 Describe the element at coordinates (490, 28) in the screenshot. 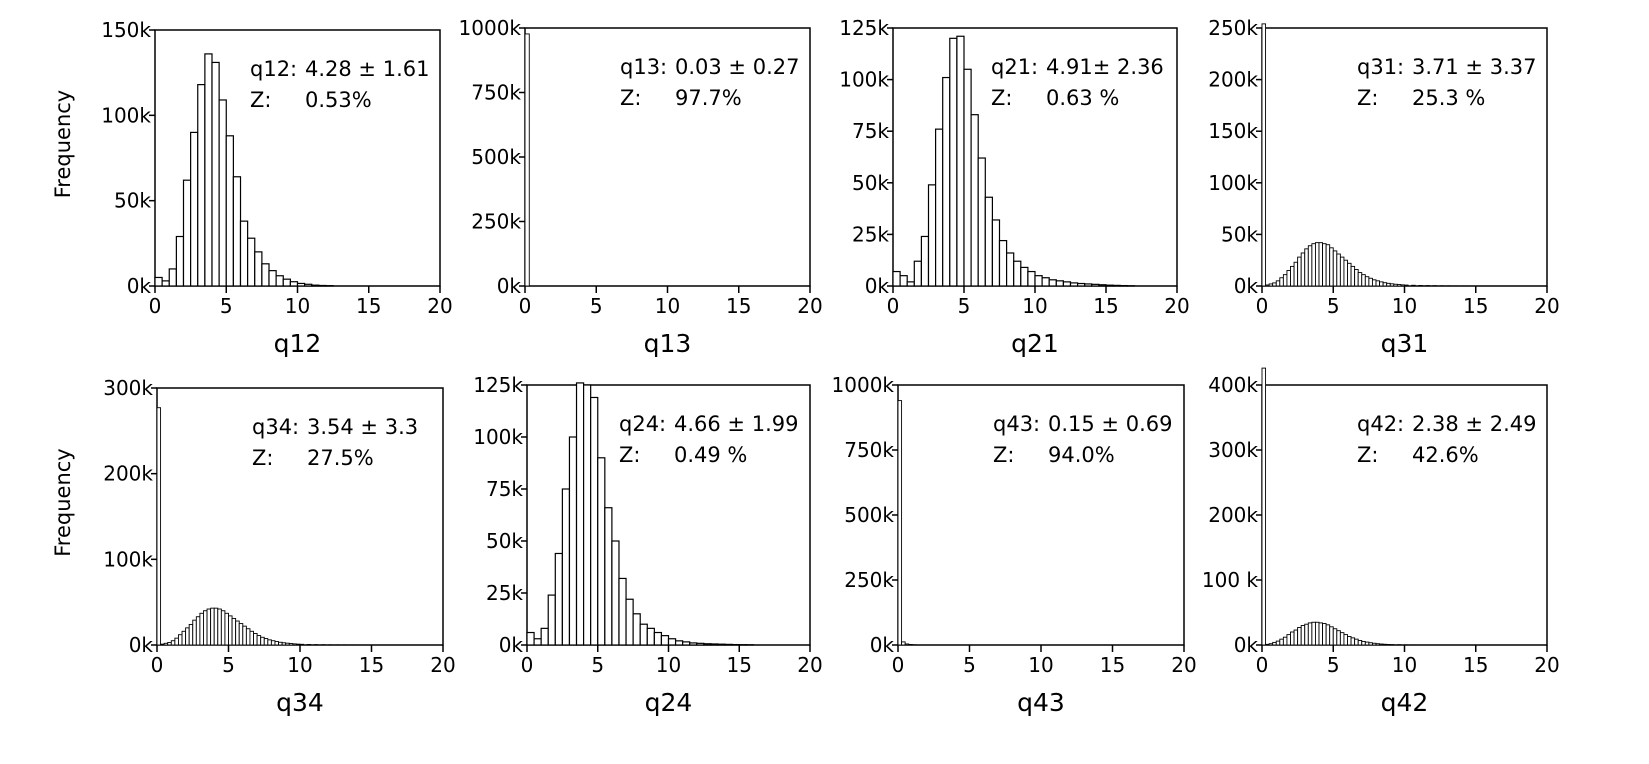

I see `y-tick-label: 1000k` at that location.